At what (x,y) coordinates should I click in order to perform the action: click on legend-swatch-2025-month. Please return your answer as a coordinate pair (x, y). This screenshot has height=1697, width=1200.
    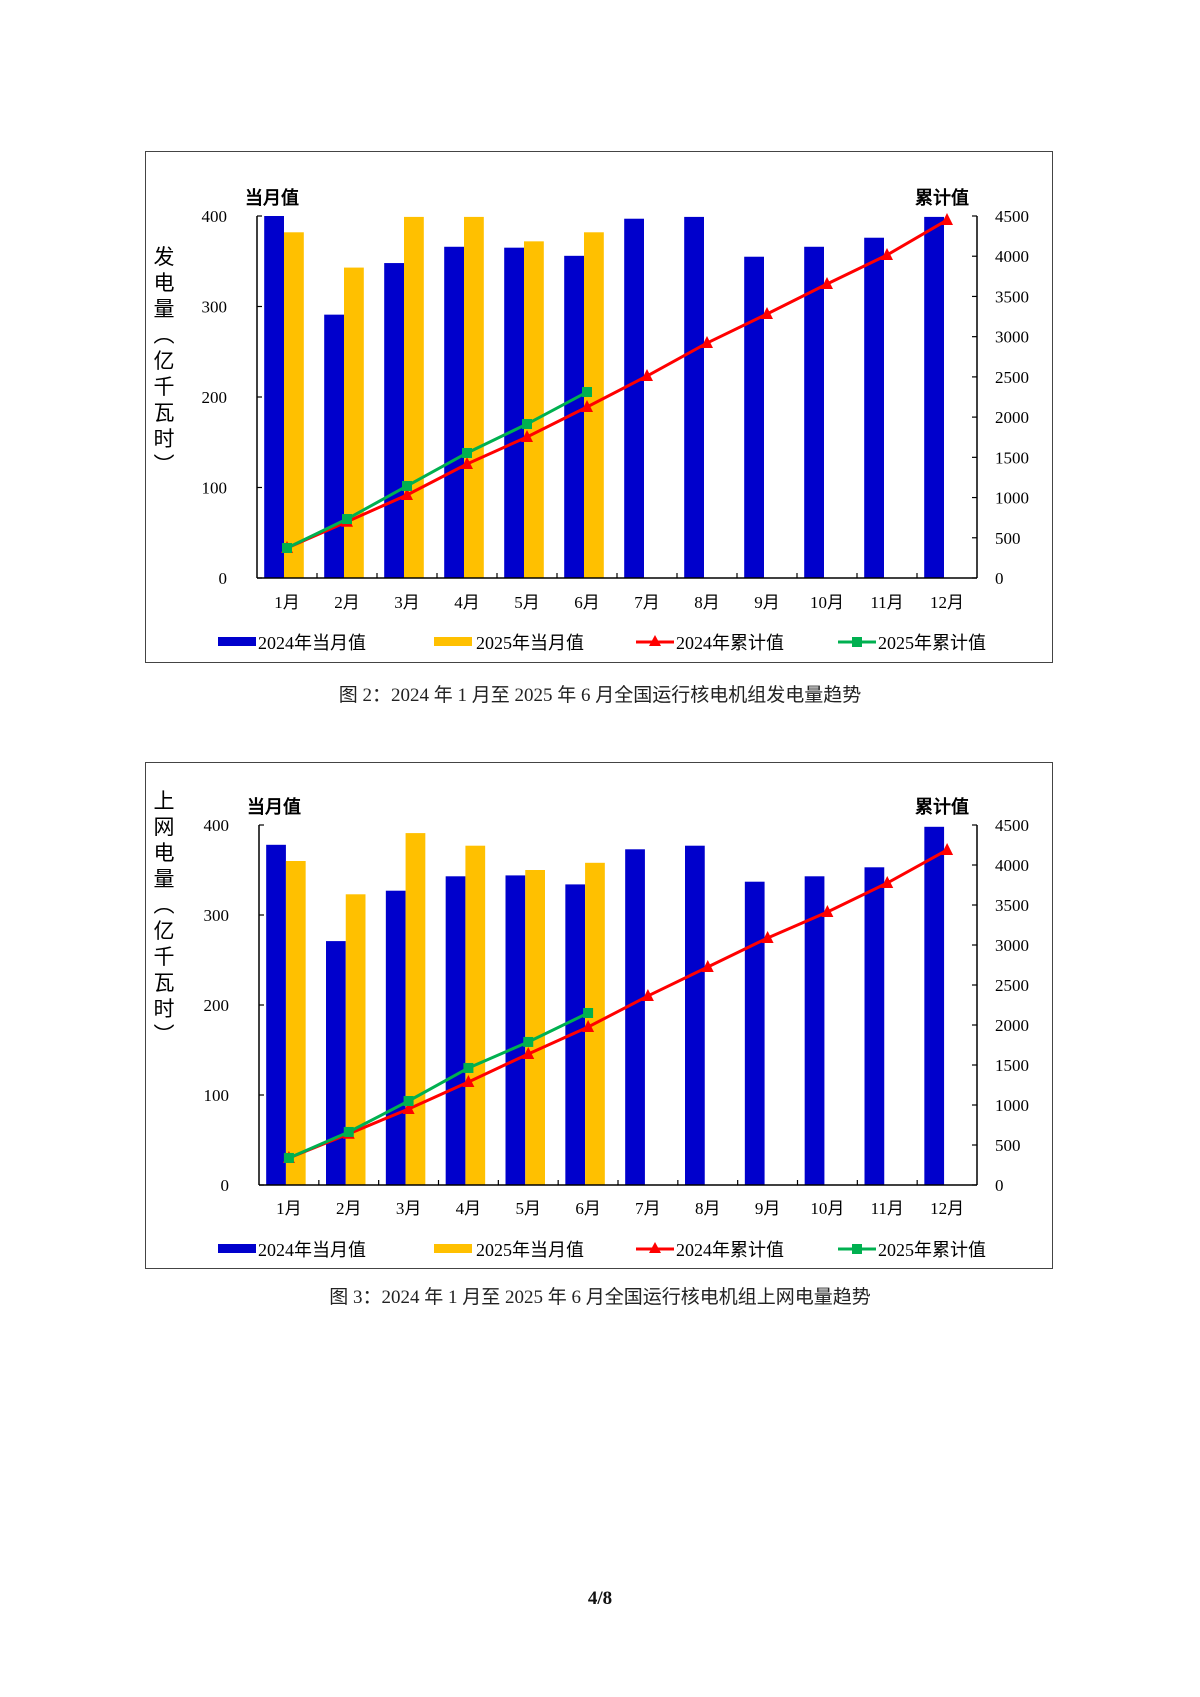
    Looking at the image, I should click on (453, 641).